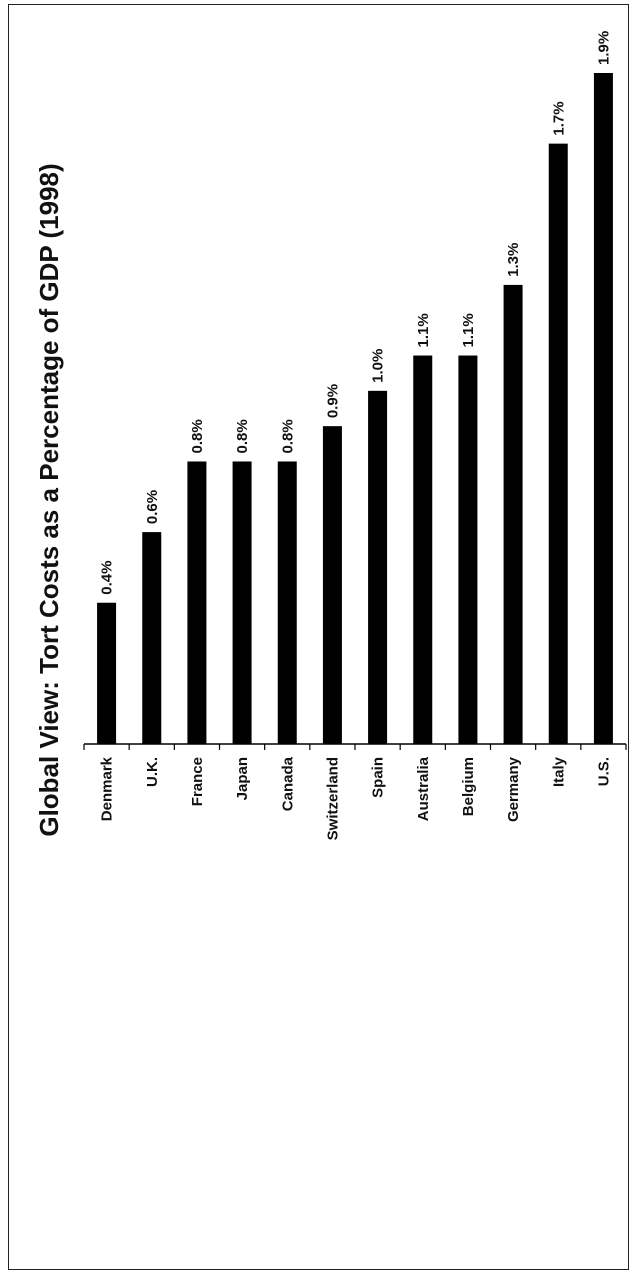  Describe the element at coordinates (513, 789) in the screenshot. I see `category-label-germany: Germany` at that location.